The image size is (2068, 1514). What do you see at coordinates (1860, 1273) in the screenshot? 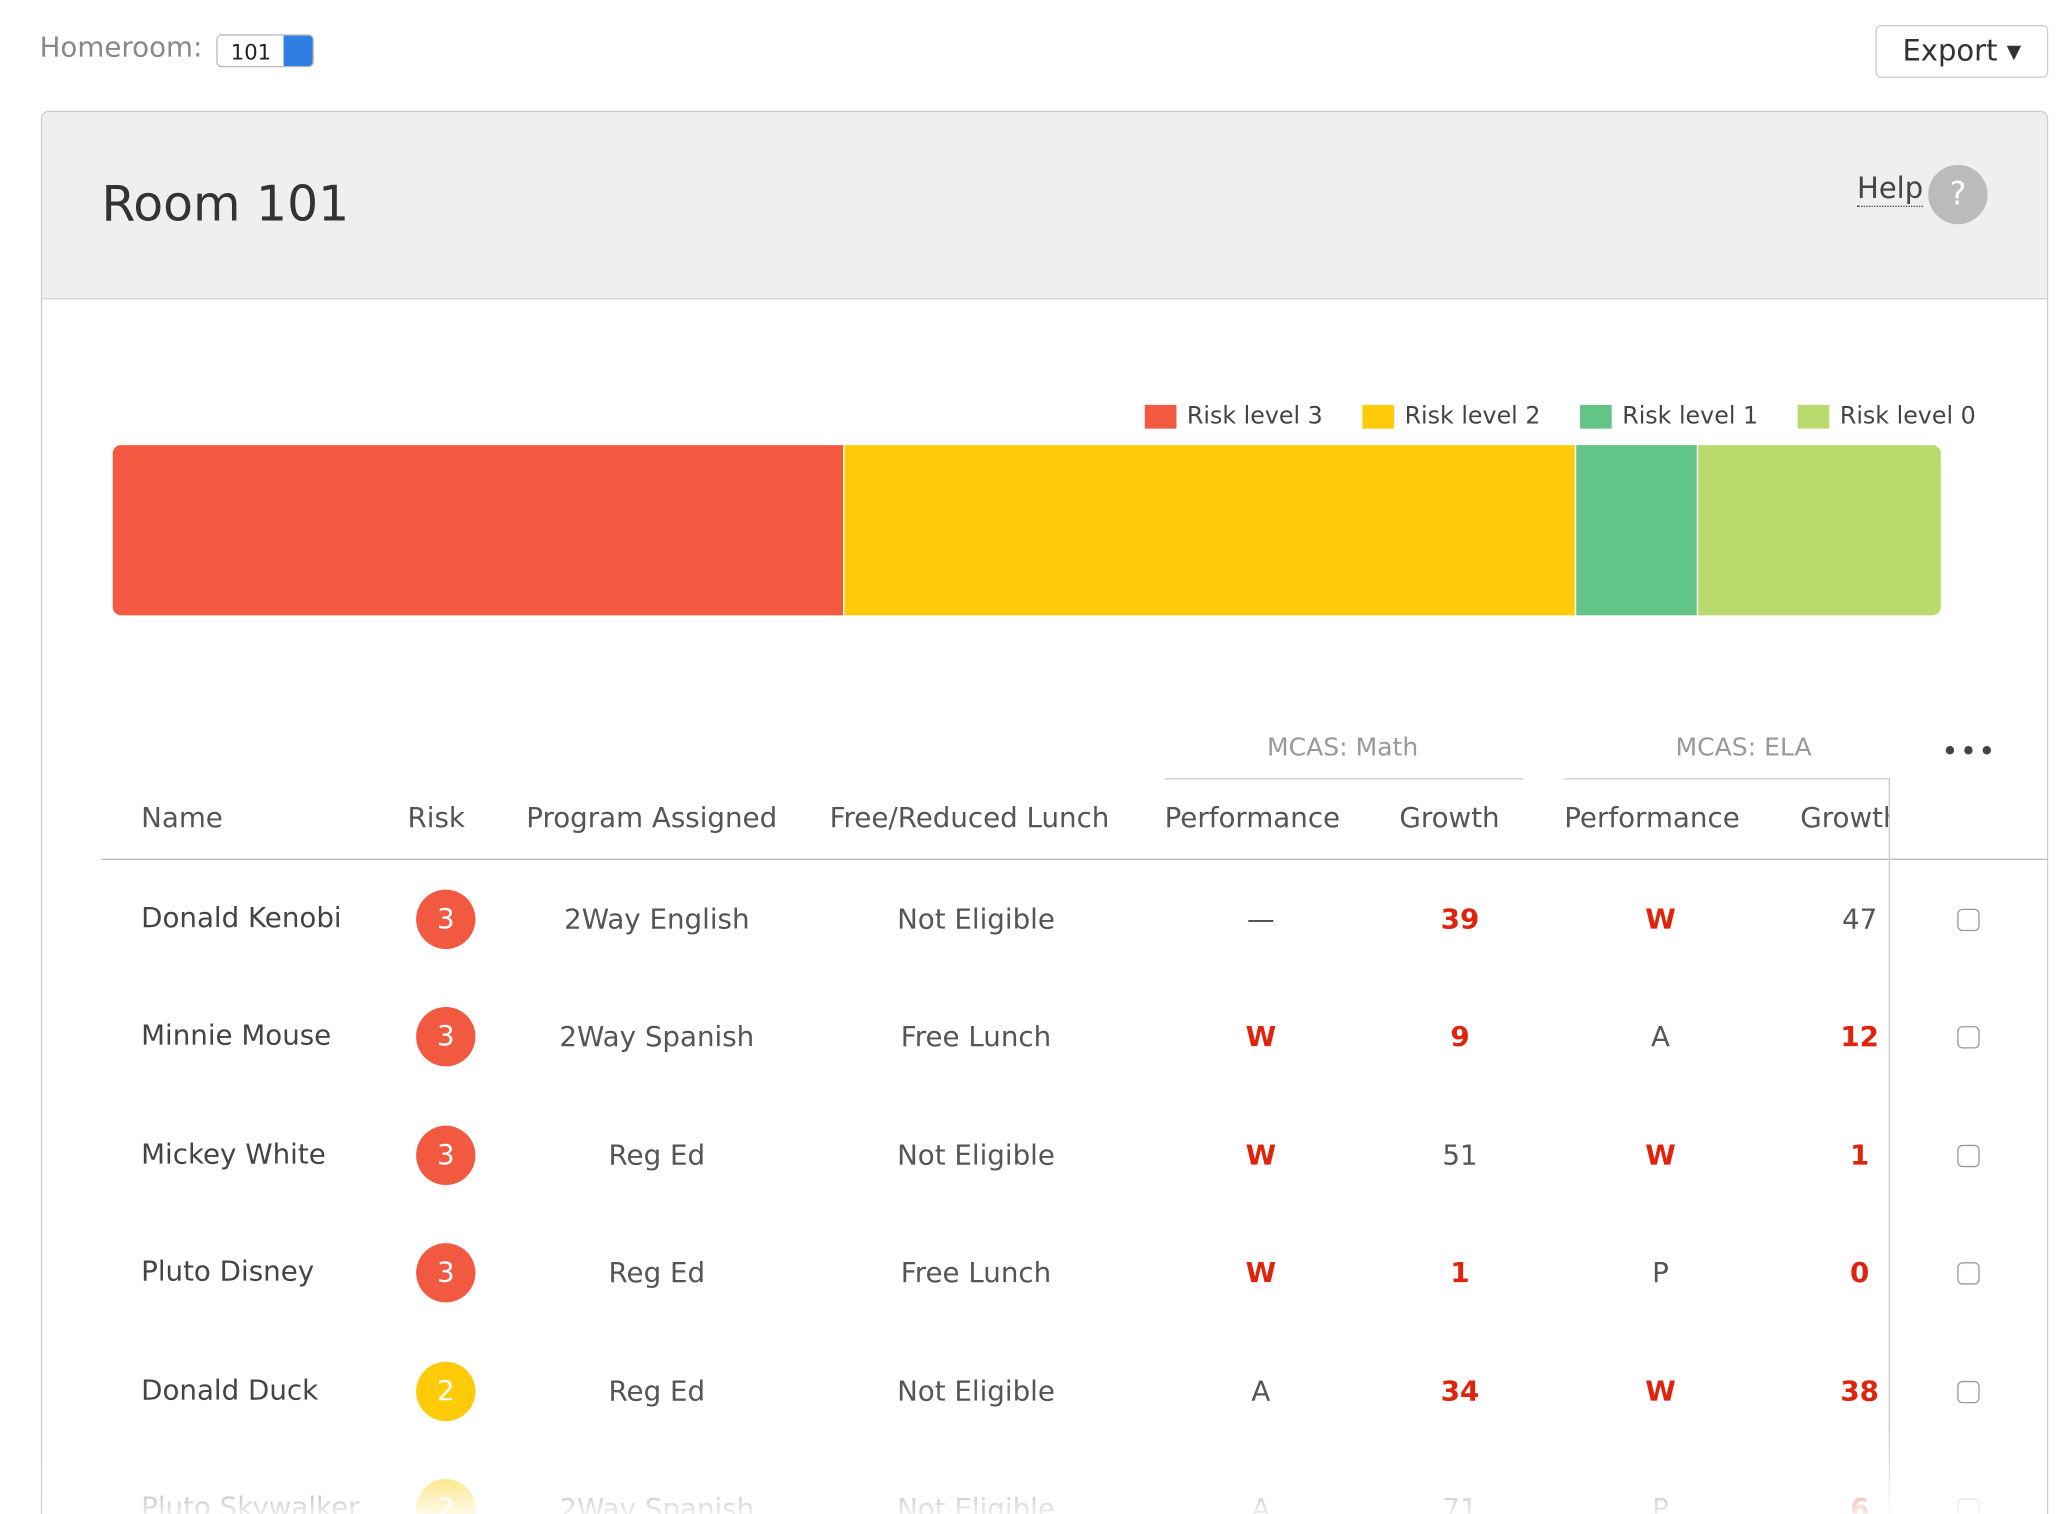
I see `cell: 0` at bounding box center [1860, 1273].